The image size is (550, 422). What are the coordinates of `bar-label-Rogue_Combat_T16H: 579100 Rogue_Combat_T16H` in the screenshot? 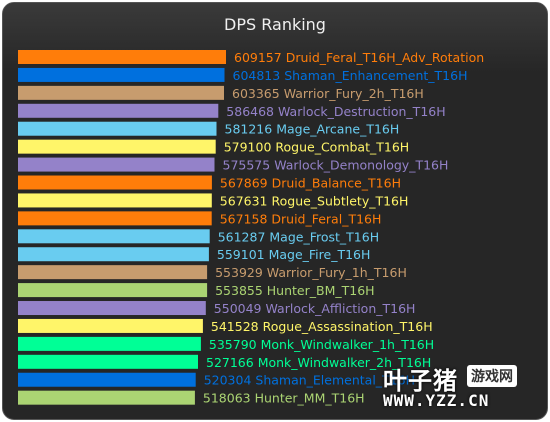 It's located at (317, 147).